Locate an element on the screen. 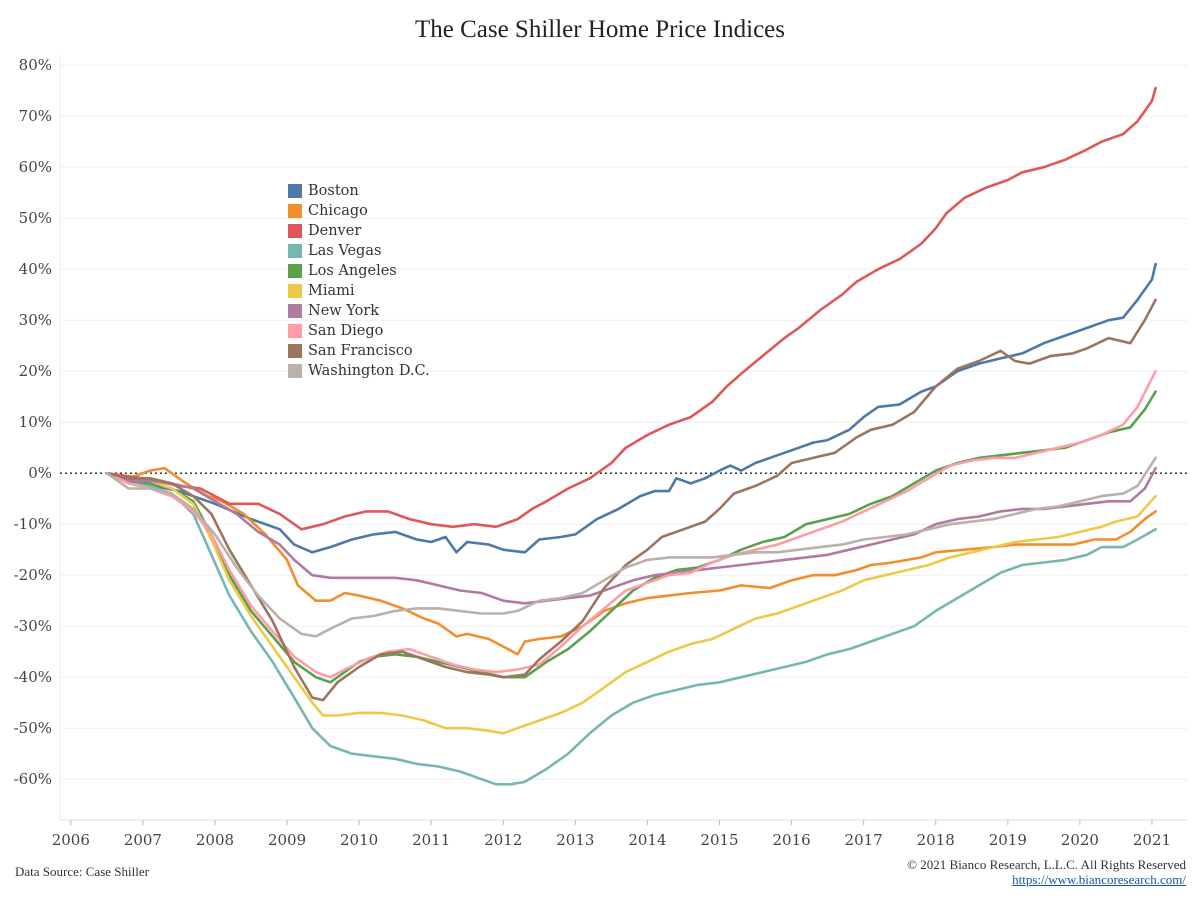  x-tick-label: 2009 is located at coordinates (287, 840).